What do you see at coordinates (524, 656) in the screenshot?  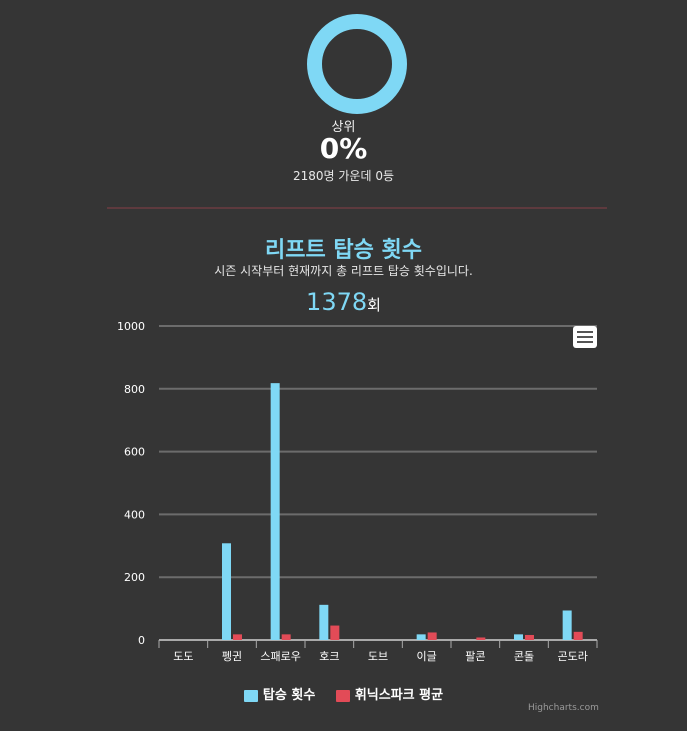 I see `x-tick-label: 콘돌` at bounding box center [524, 656].